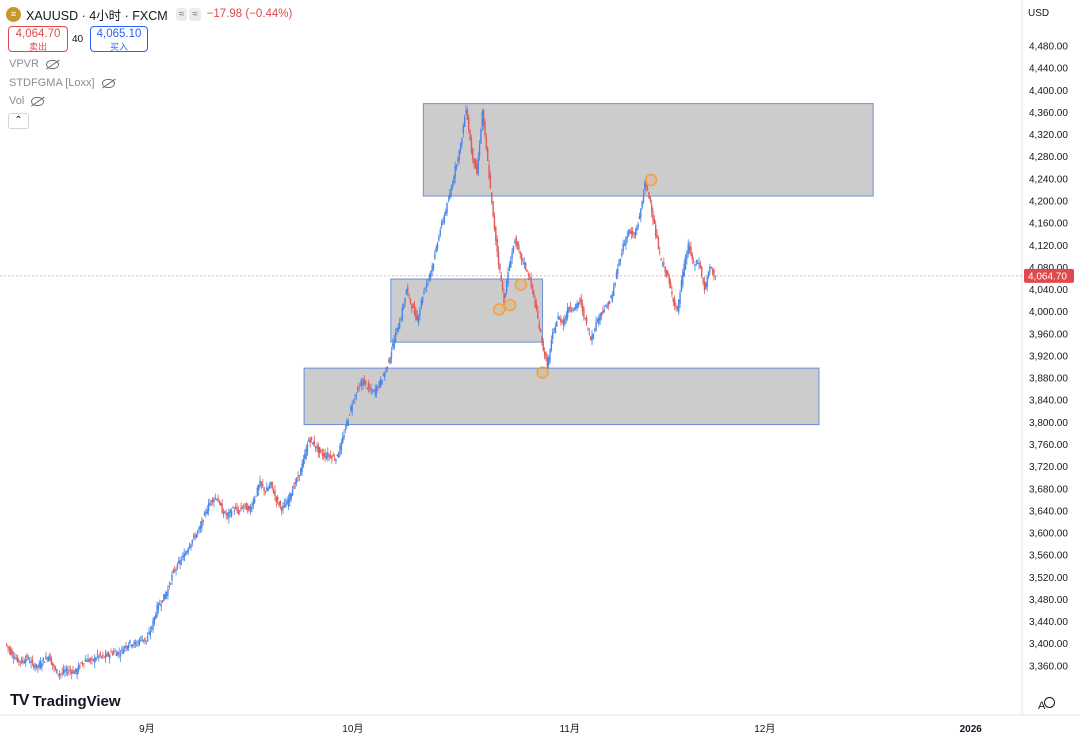 The width and height of the screenshot is (1080, 741). I want to click on buy-button: 4,065.10 买入, so click(119, 39).